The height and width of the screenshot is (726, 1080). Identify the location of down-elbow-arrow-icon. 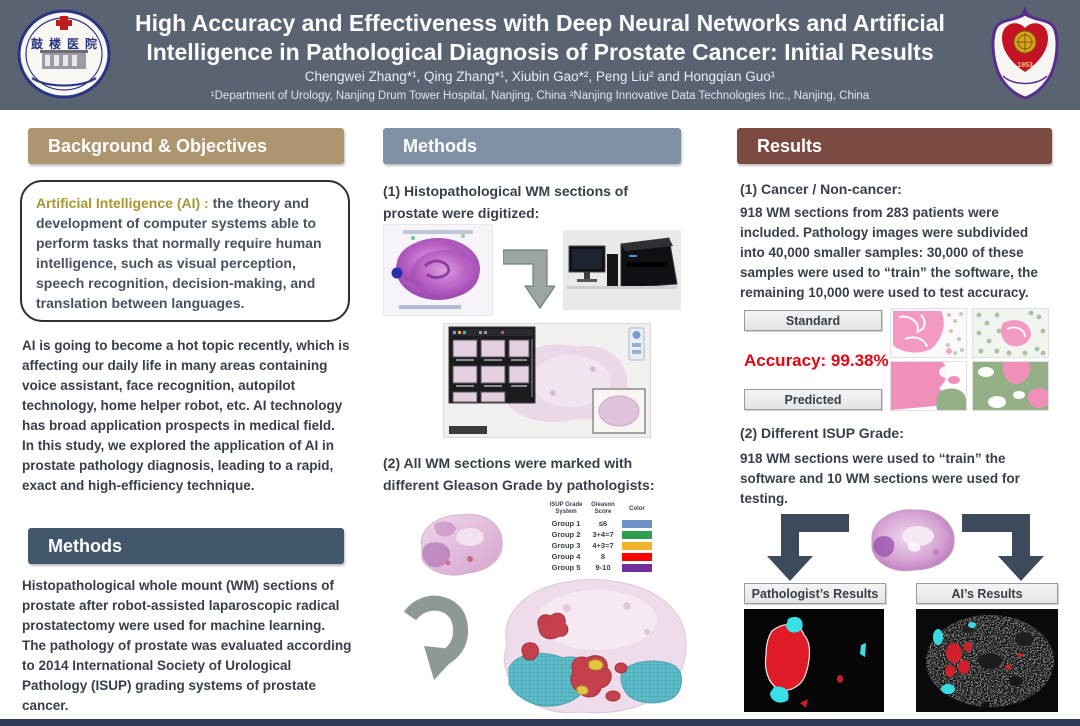
(529, 278).